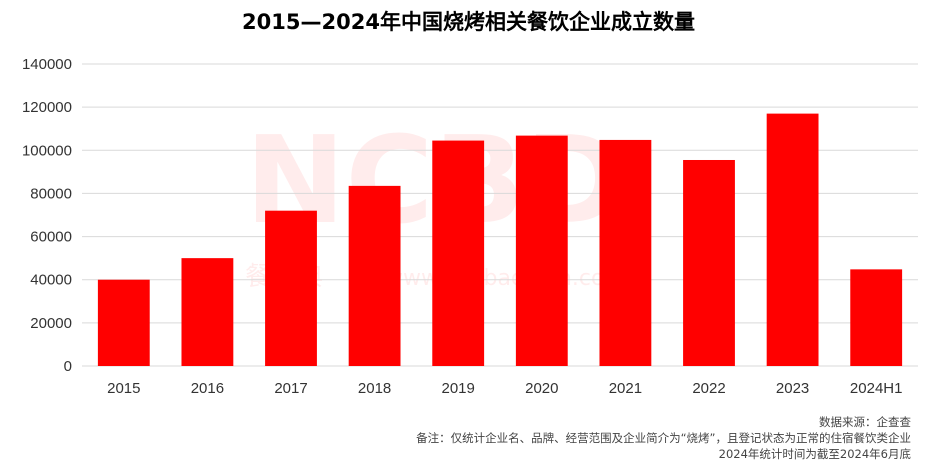 The height and width of the screenshot is (471, 937). Describe the element at coordinates (123, 388) in the screenshot. I see `x-tick-label: 2015` at that location.